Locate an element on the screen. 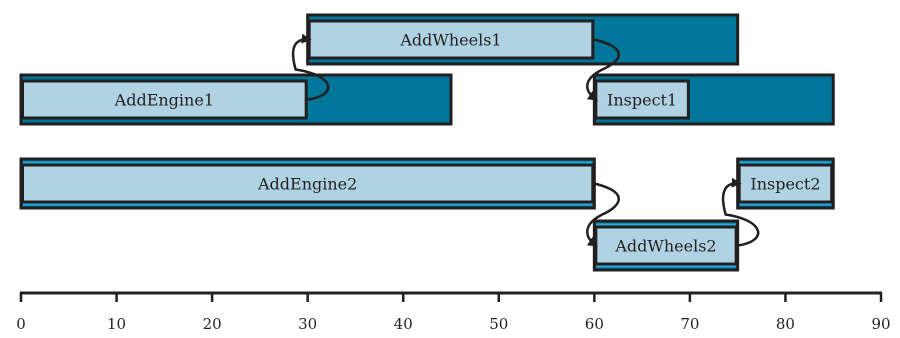 This screenshot has width=900, height=338. addwheels2-bar is located at coordinates (666, 245).